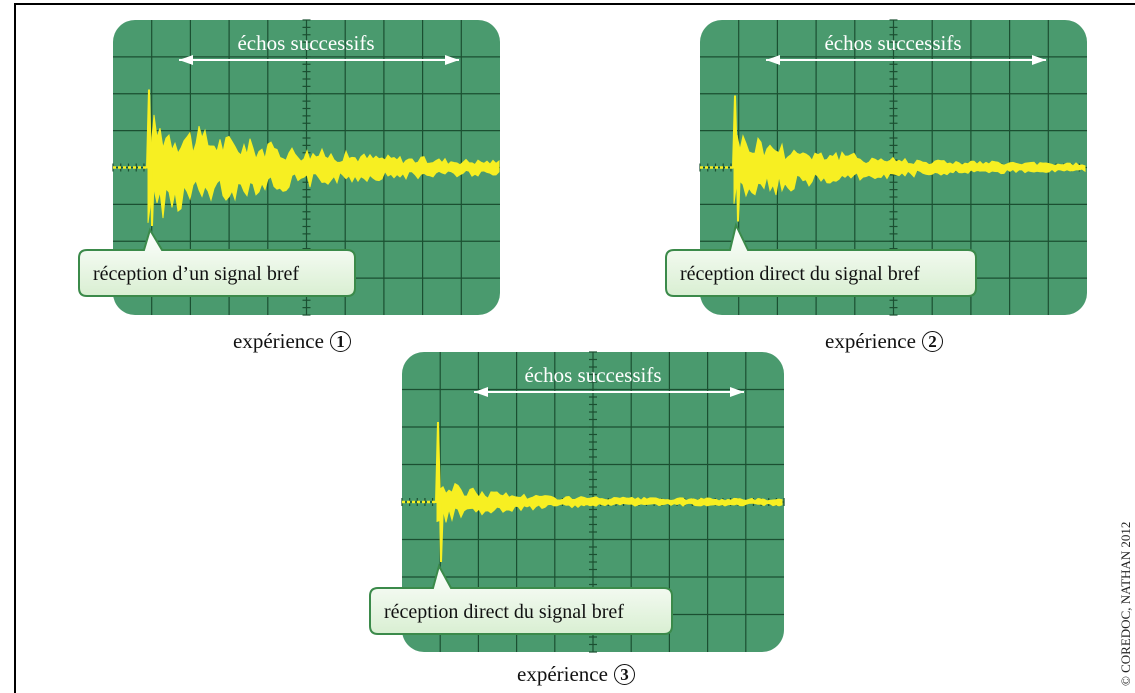 This screenshot has height=693, width=1135. I want to click on copyright-notice: © COREDOC, NATHAN 2012, so click(1125, 603).